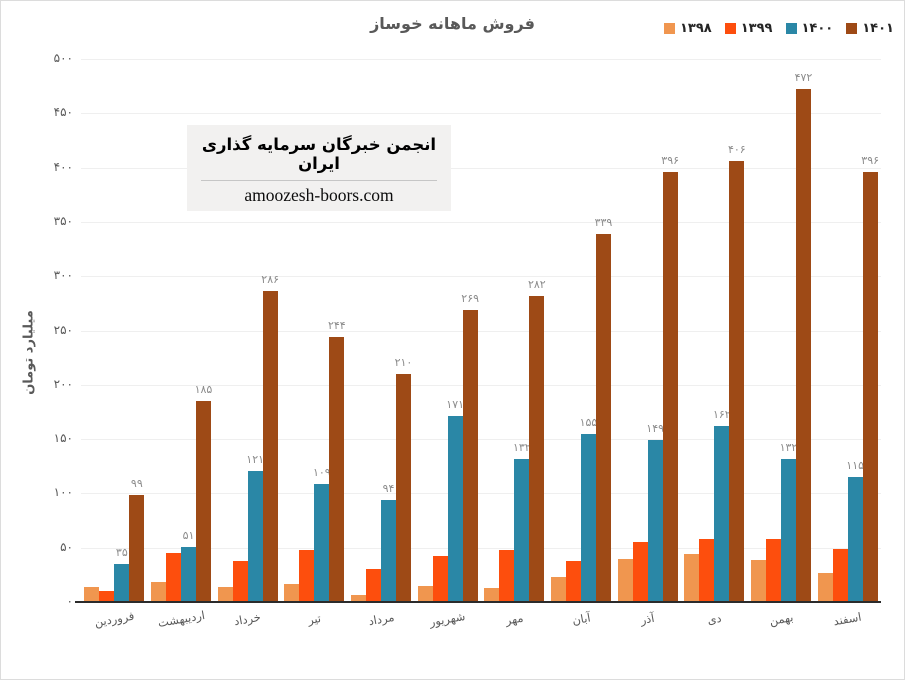 The height and width of the screenshot is (680, 905). I want to click on bar-s1400-m1, so click(122, 583).